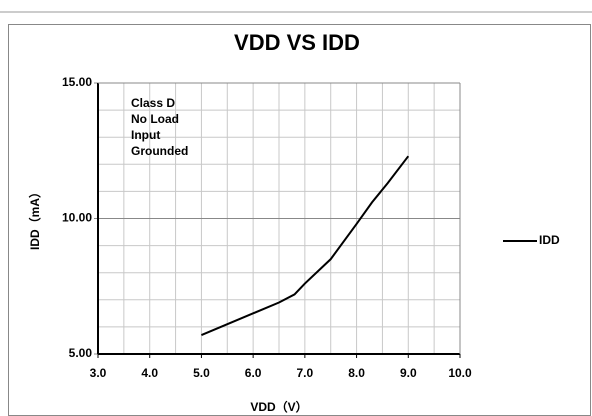 Image resolution: width=592 pixels, height=416 pixels. I want to click on y-tick-label: 15.00, so click(77, 82).